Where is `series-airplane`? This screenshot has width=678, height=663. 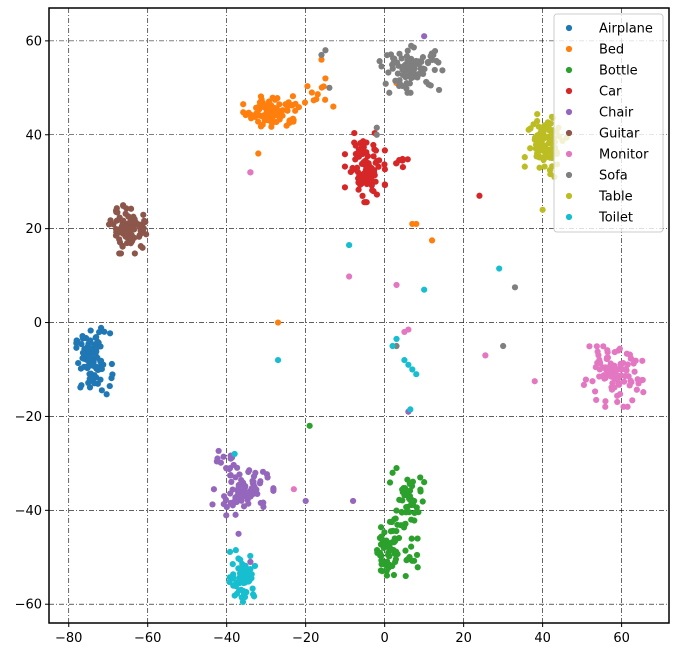
series-airplane is located at coordinates (94, 361).